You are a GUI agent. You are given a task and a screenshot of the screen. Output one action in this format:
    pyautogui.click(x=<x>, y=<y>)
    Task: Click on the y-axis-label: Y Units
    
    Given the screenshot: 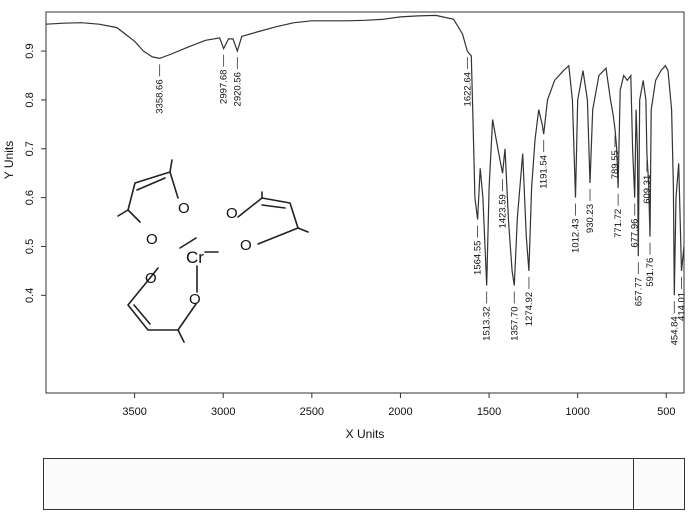 What is the action you would take?
    pyautogui.click(x=9, y=160)
    